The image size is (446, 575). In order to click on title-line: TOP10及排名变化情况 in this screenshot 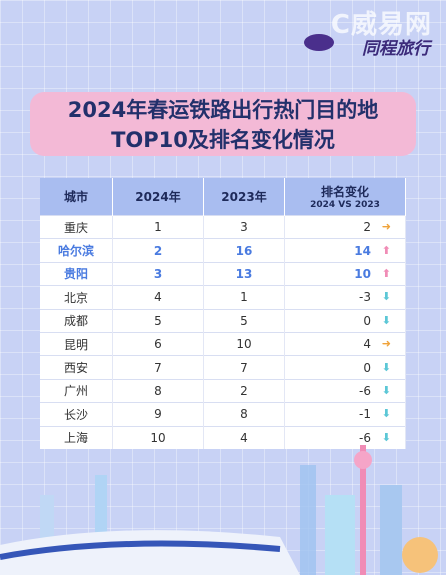, I will do `click(223, 140)`.